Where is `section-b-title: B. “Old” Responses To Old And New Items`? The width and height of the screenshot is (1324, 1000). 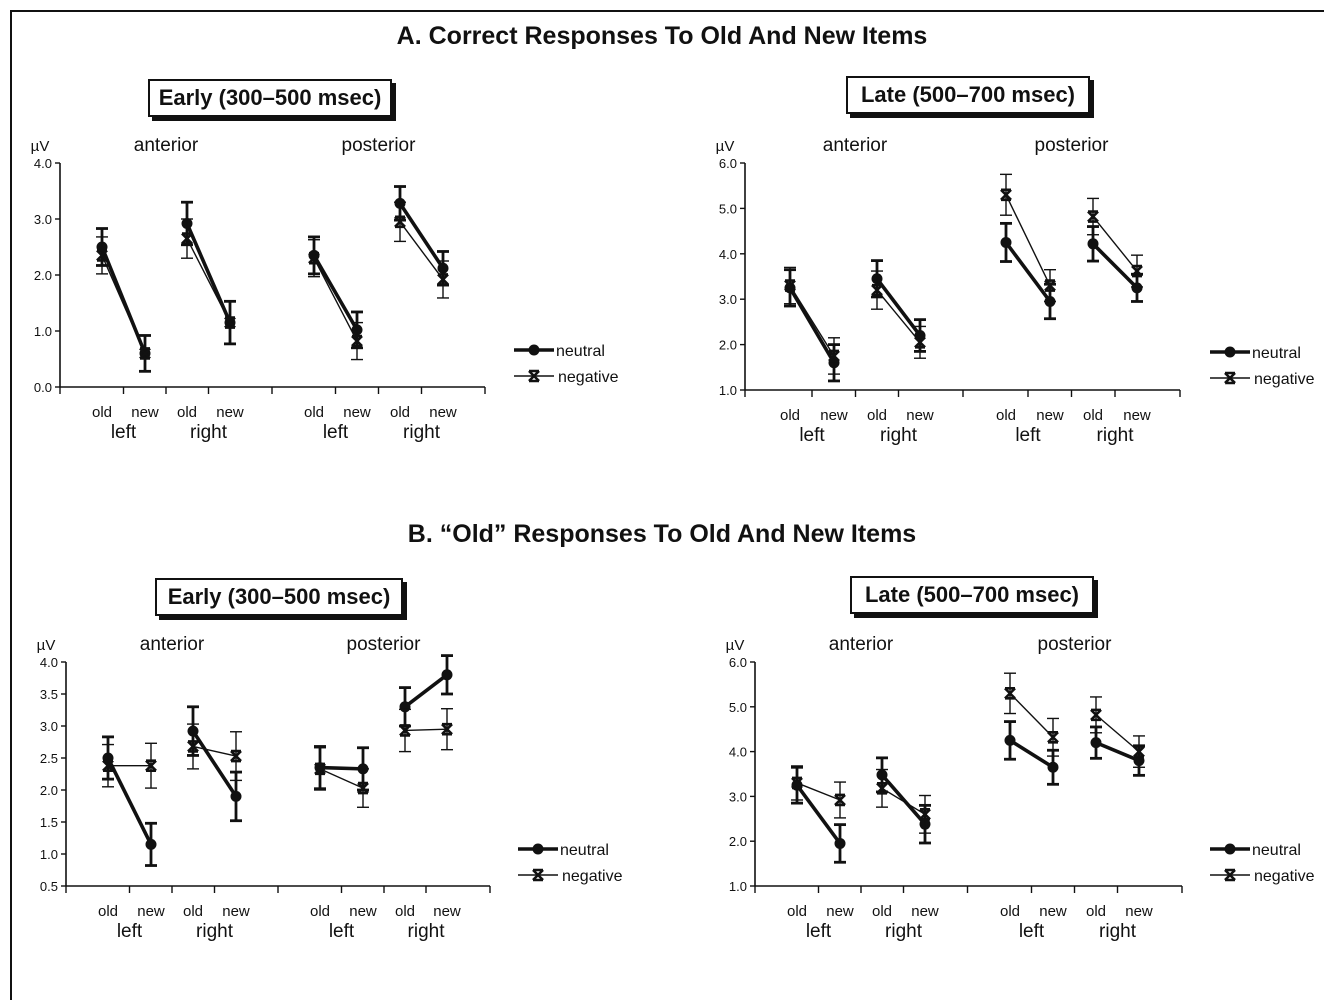
section-b-title: B. “Old” Responses To Old And New Items is located at coordinates (662, 534).